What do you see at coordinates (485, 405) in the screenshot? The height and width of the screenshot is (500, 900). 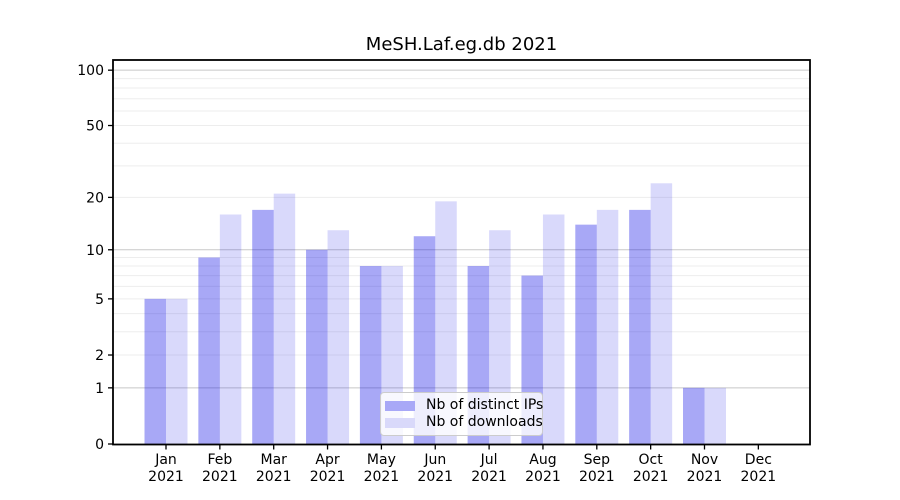 I see `legend-label-distinct-ips: Nb of distinct IPs` at bounding box center [485, 405].